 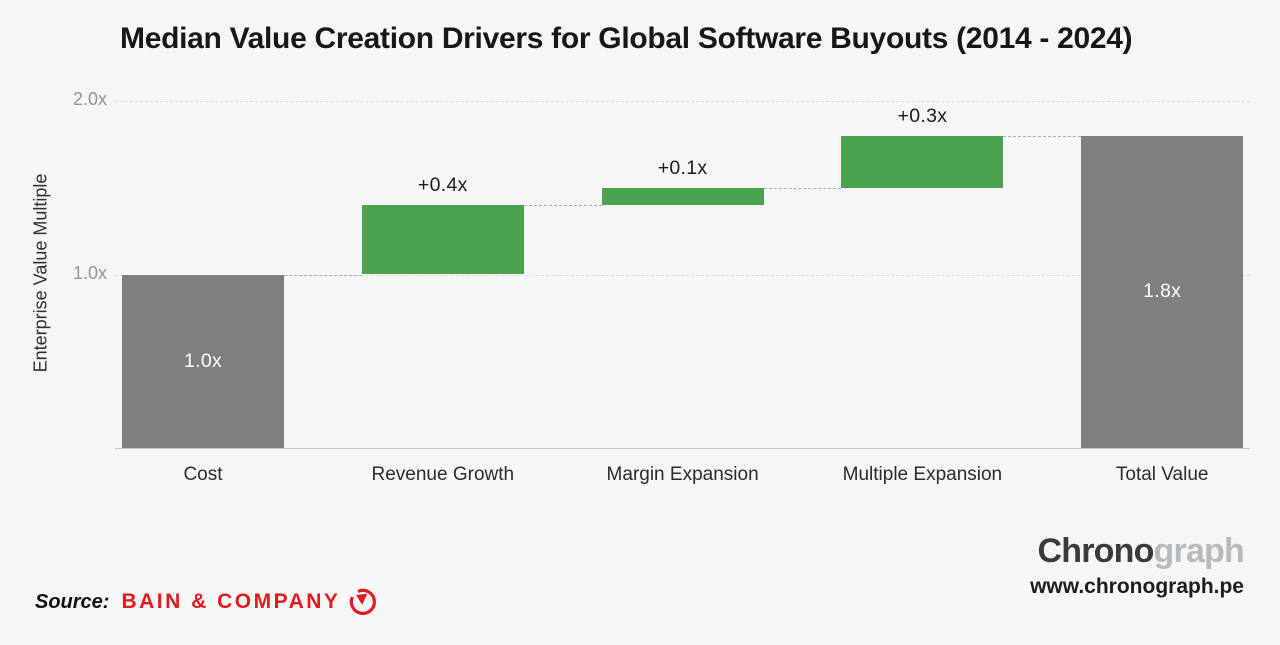 I want to click on waterfall-bar-revenue-growth, so click(x=442, y=240).